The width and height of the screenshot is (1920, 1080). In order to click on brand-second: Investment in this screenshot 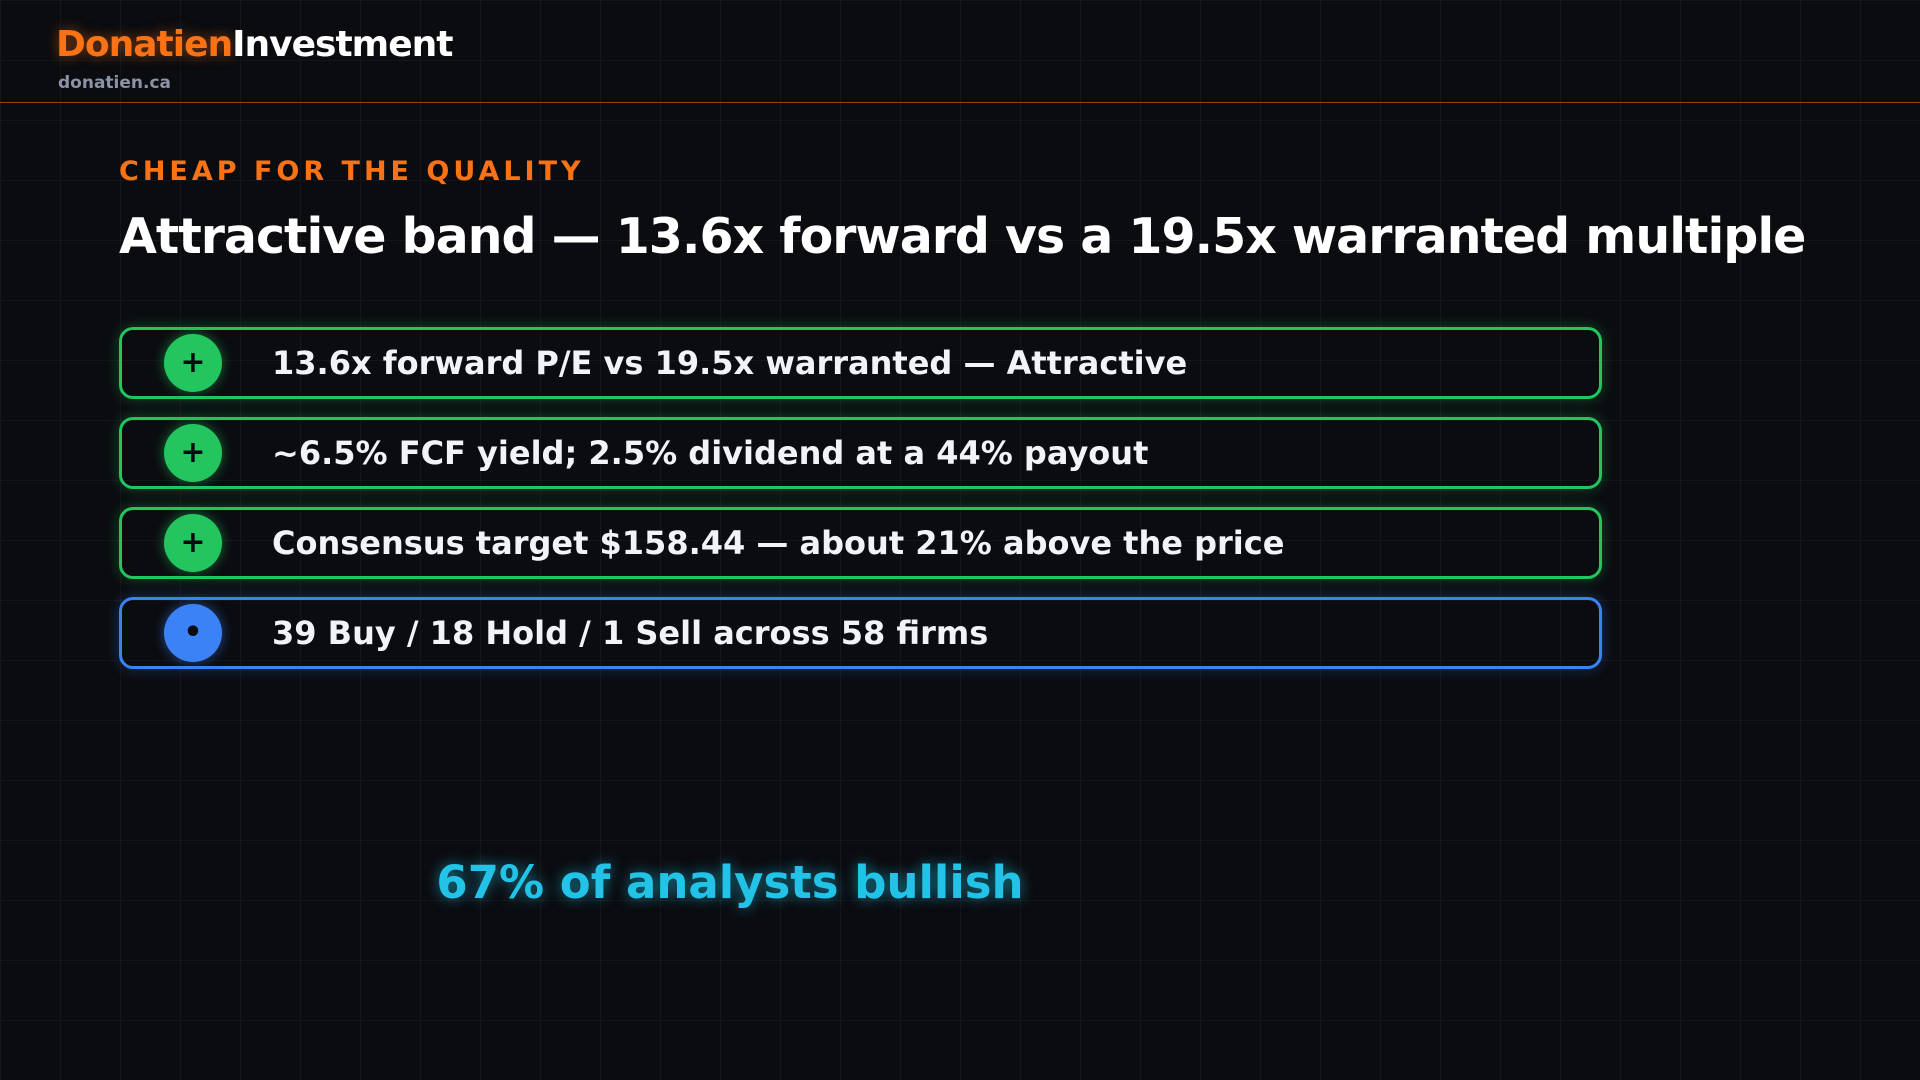, I will do `click(342, 44)`.